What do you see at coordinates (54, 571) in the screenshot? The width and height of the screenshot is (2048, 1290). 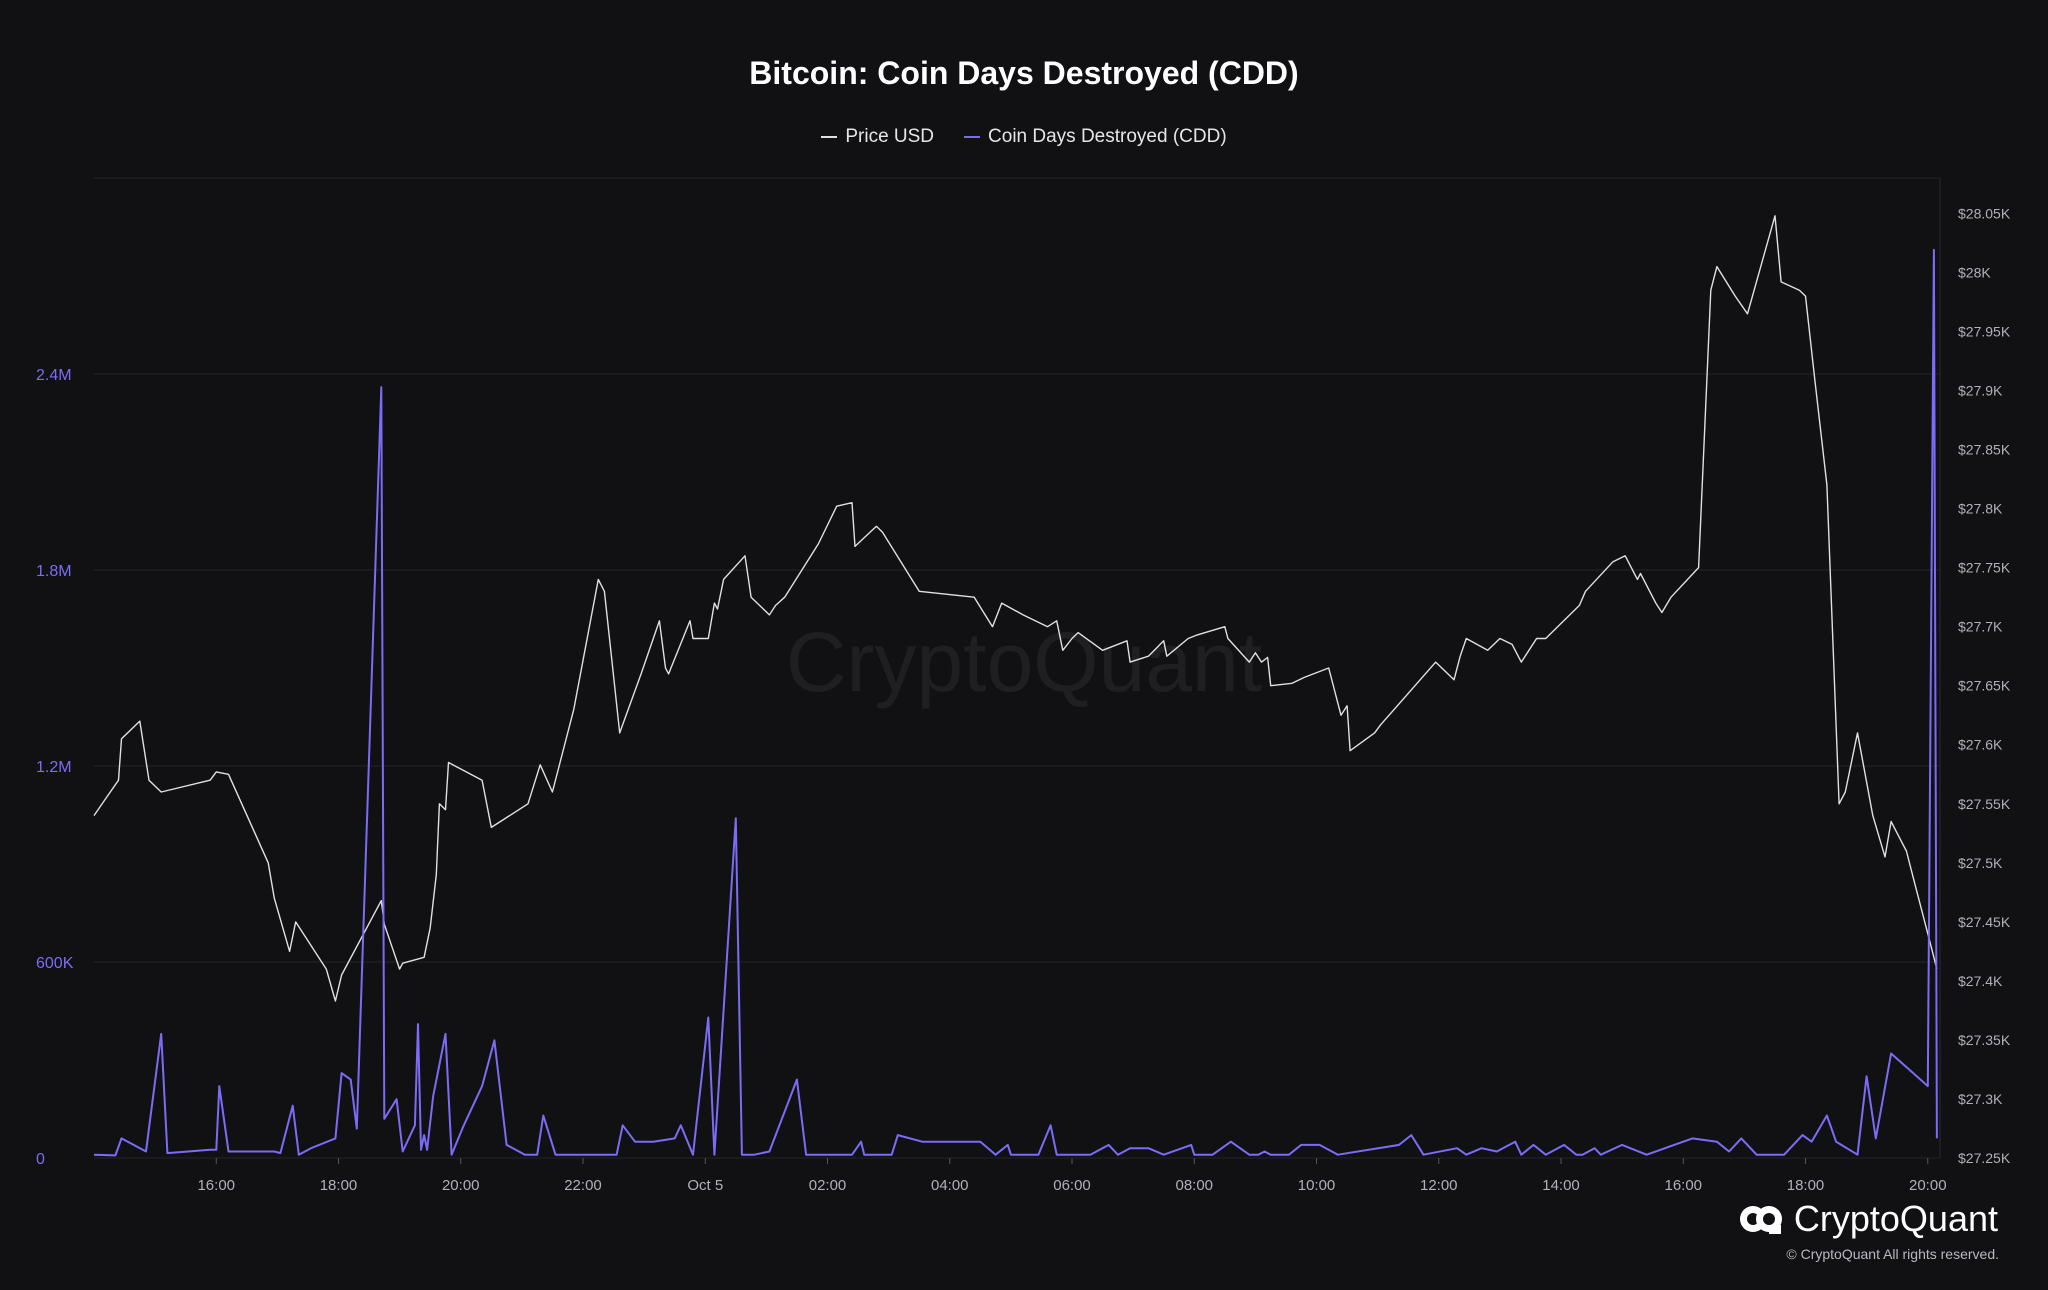 I see `y-left-tick-label: 1.8M` at bounding box center [54, 571].